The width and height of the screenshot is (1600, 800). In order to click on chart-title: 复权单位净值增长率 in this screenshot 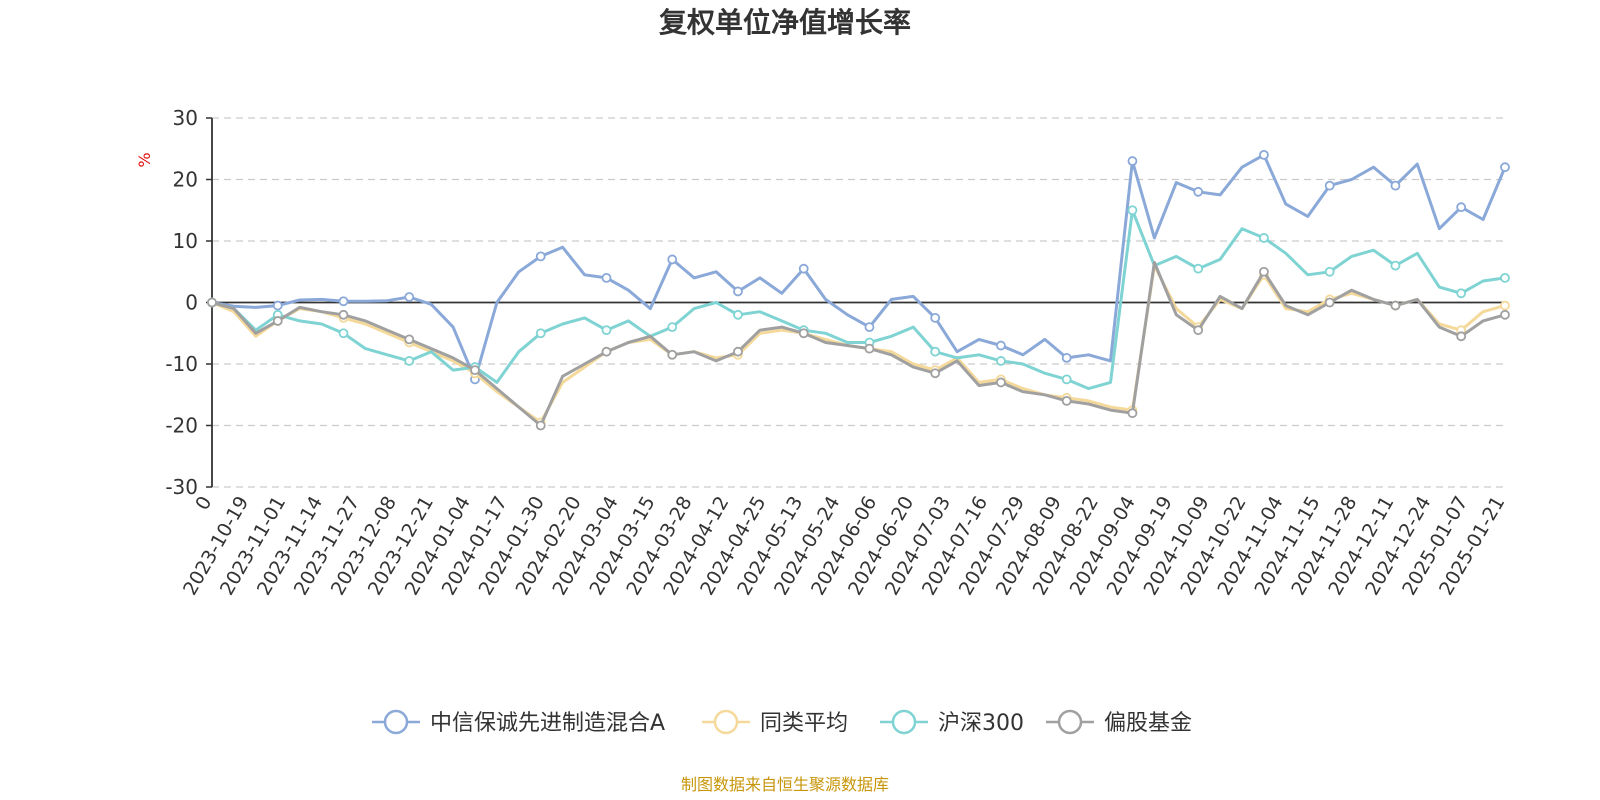, I will do `click(785, 22)`.